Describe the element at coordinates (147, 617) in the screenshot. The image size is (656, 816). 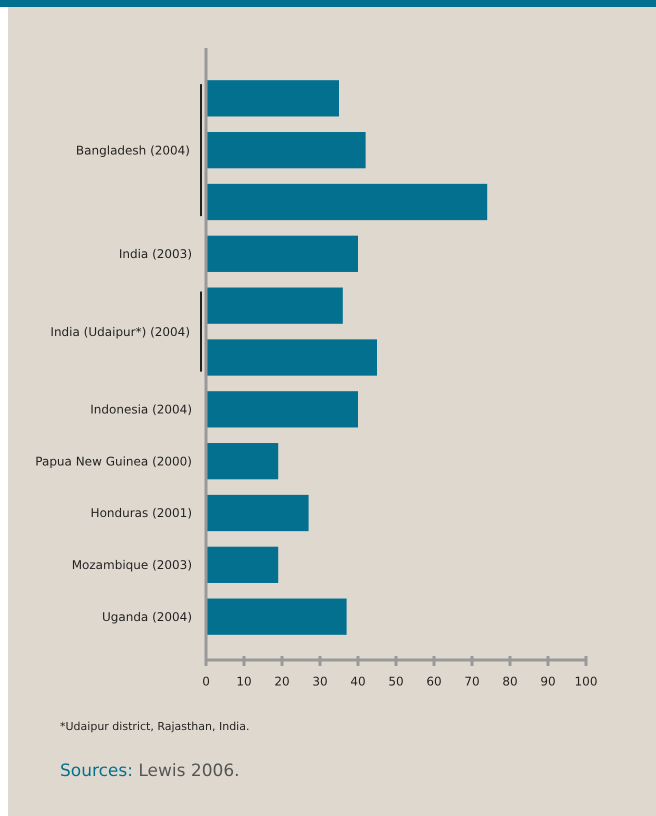
I see `y-tick-label: Uganda (2004)` at that location.